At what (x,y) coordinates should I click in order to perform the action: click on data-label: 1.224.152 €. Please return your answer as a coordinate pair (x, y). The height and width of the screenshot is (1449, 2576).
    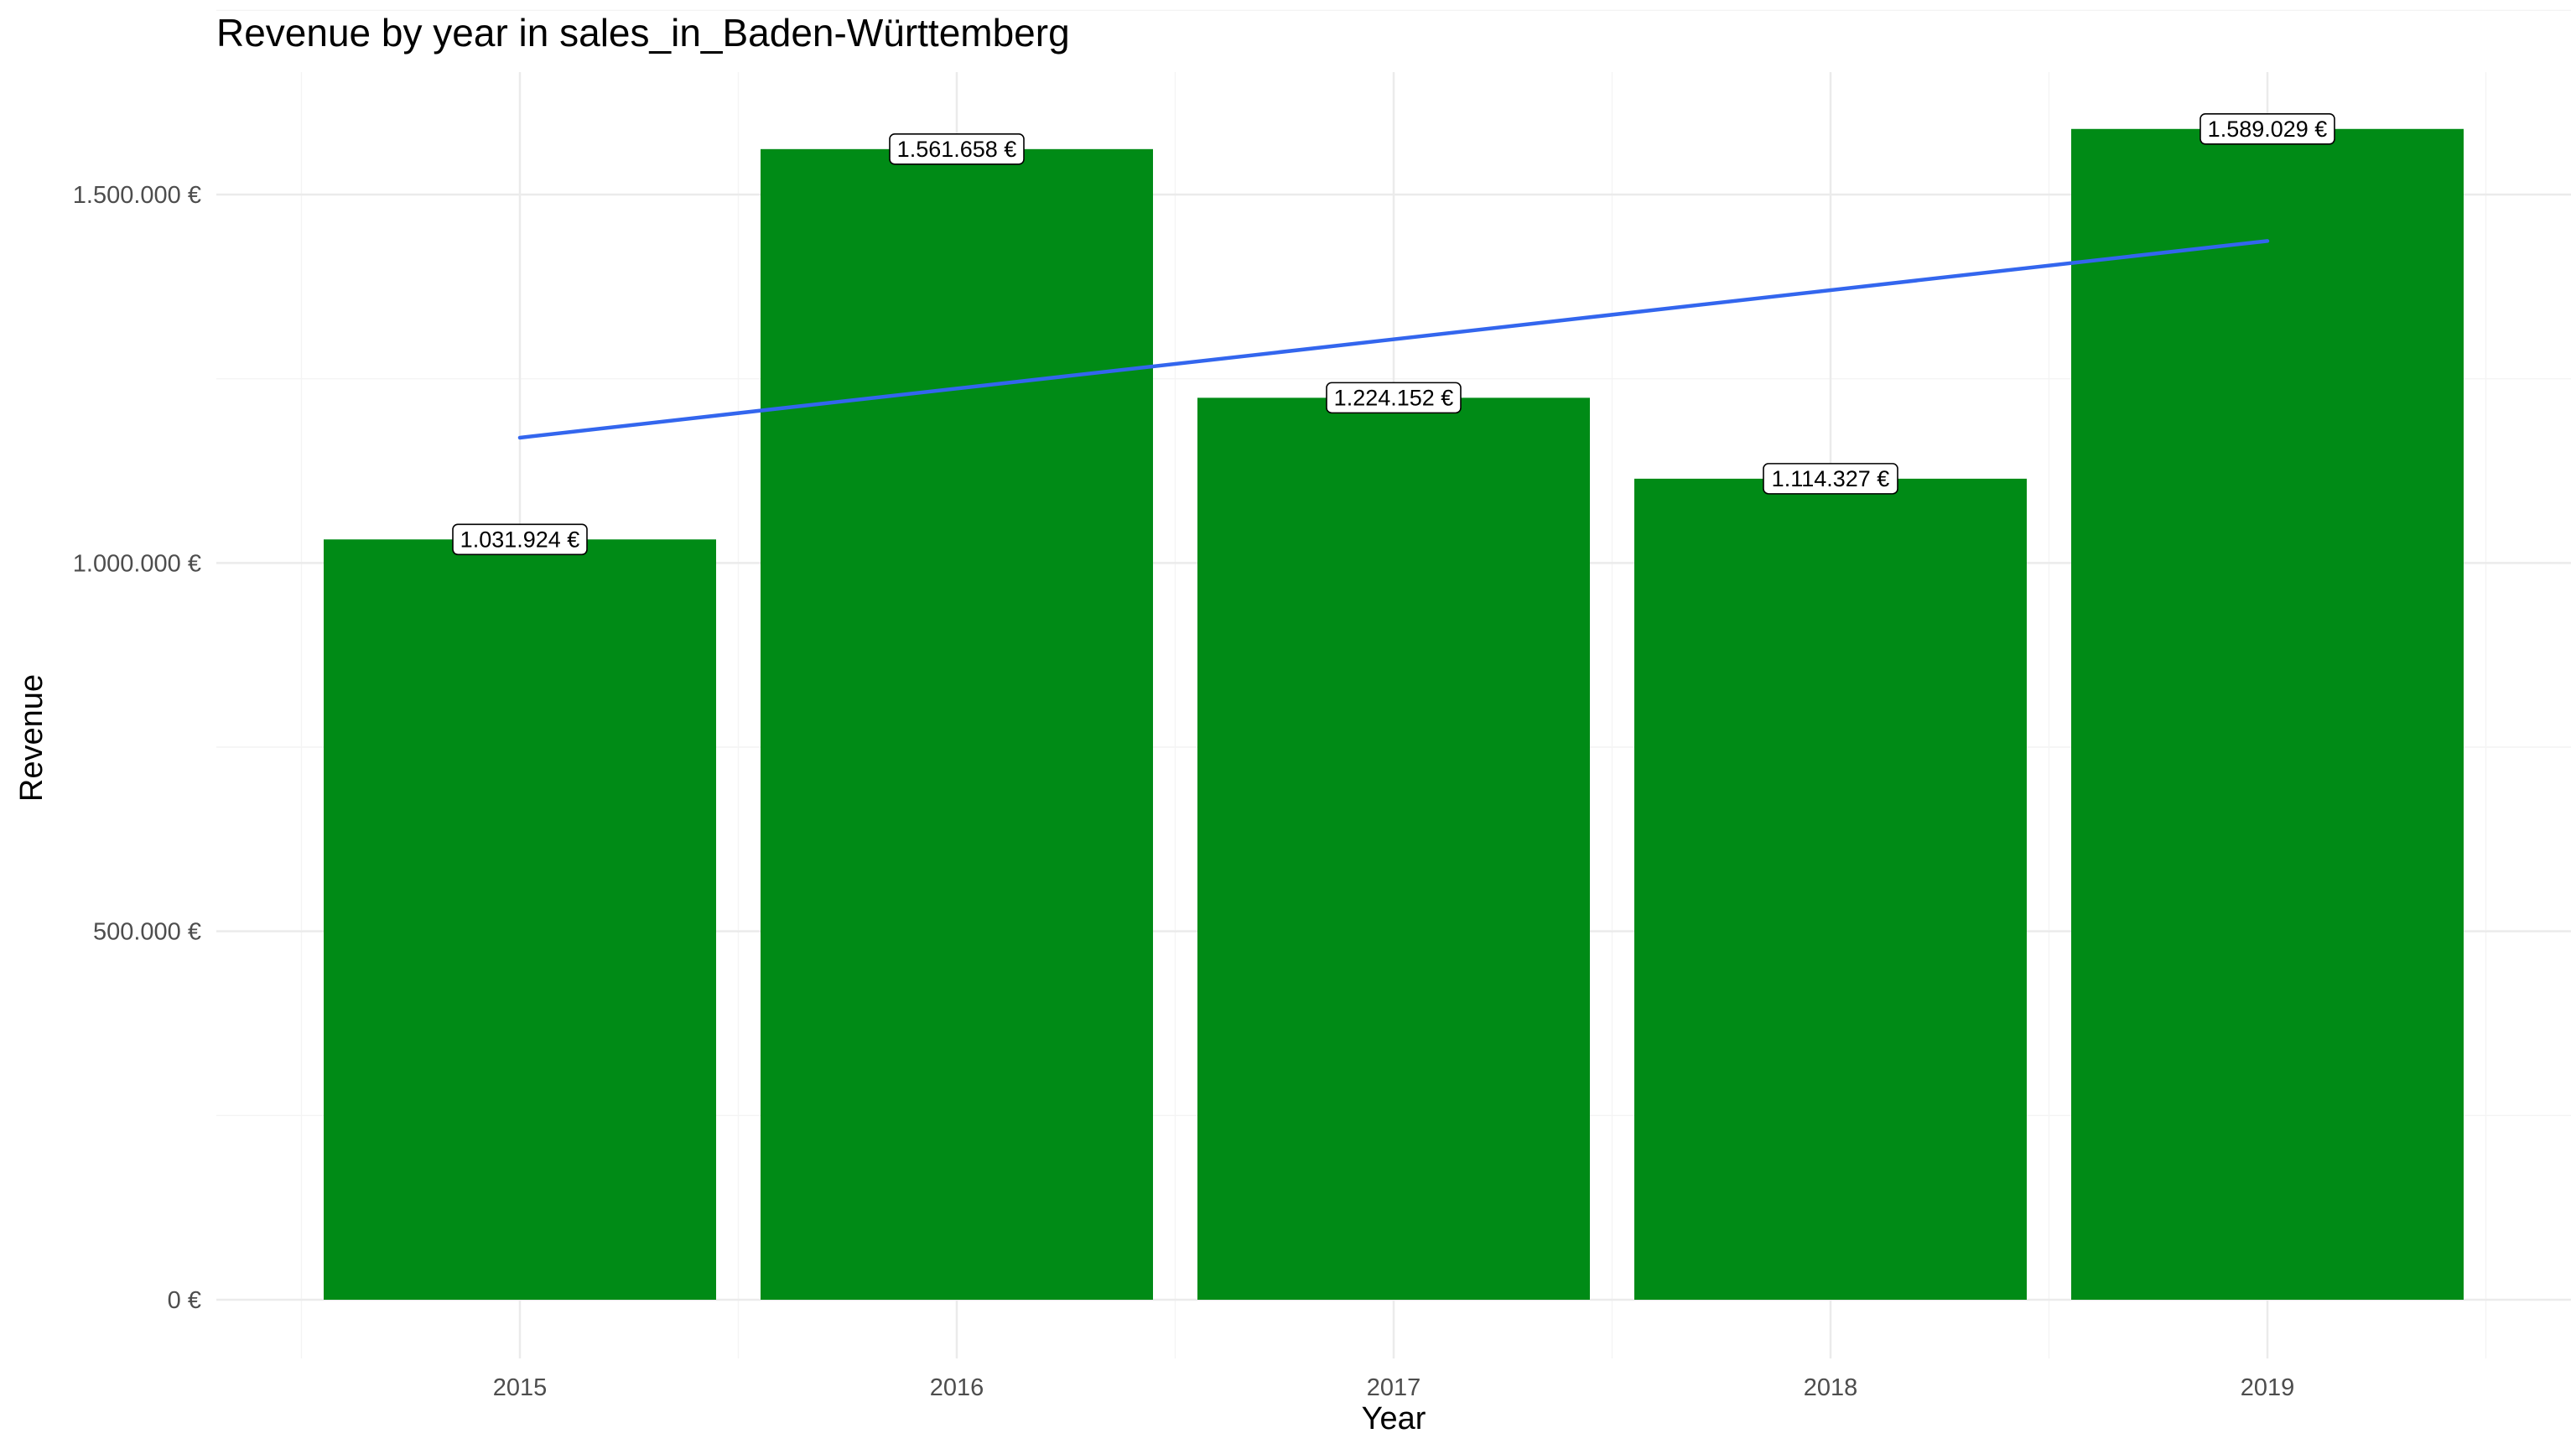
    Looking at the image, I should click on (1394, 397).